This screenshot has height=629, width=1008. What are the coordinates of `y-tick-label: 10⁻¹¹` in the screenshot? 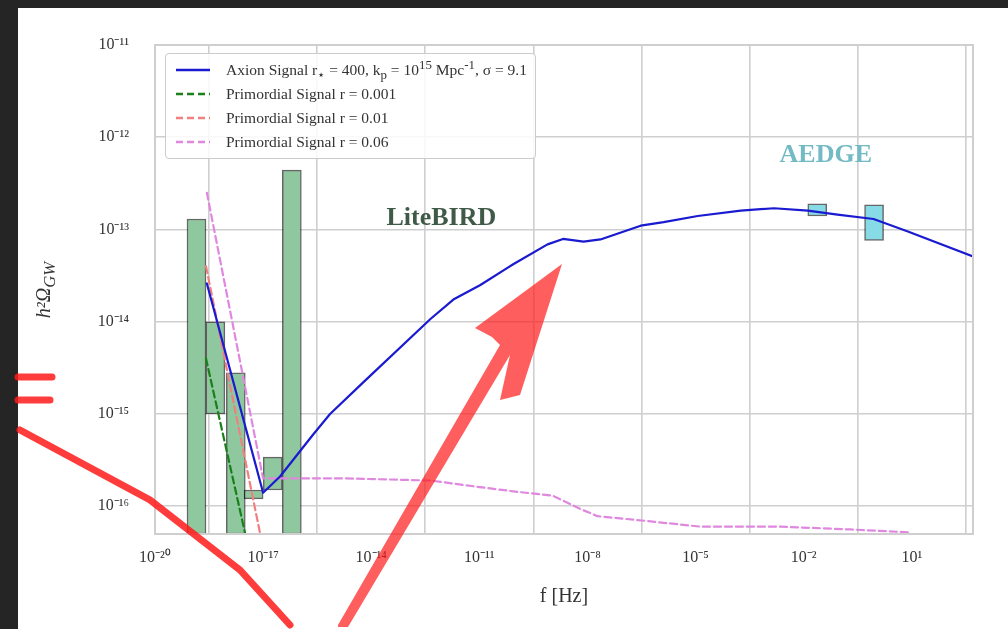 It's located at (114, 44).